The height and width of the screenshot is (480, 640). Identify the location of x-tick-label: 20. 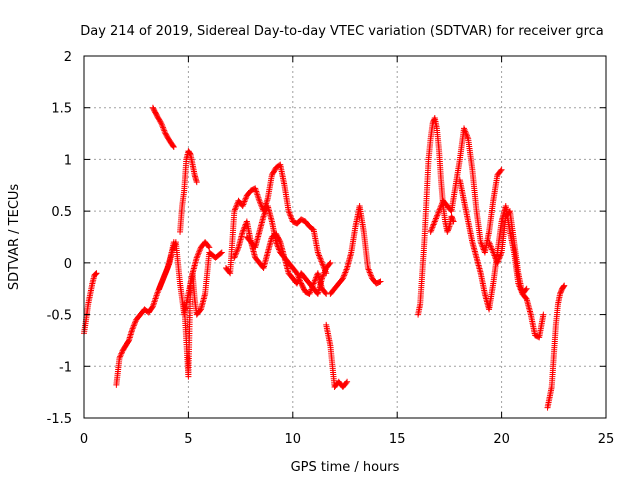
(501, 439).